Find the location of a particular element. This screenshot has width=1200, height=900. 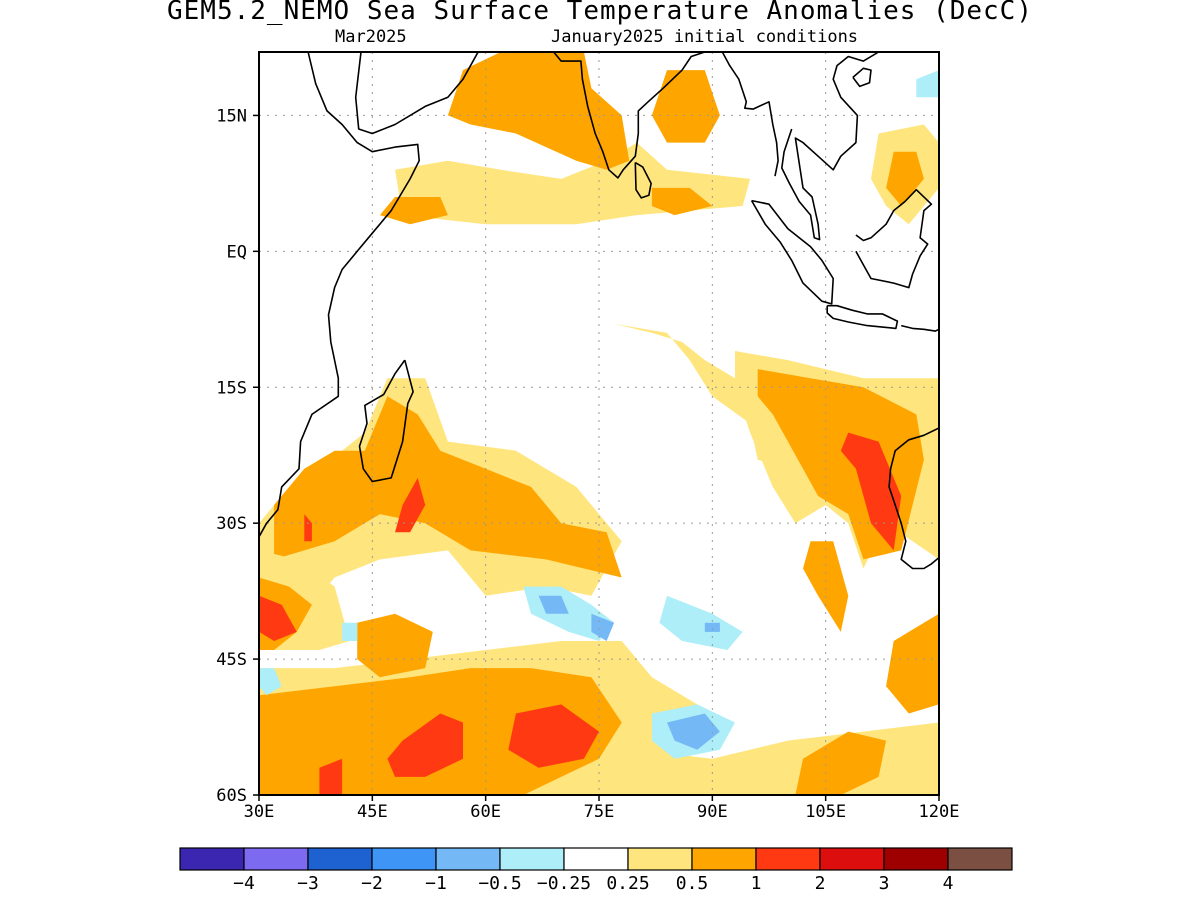

lat-tick-label: 60S is located at coordinates (231, 796).